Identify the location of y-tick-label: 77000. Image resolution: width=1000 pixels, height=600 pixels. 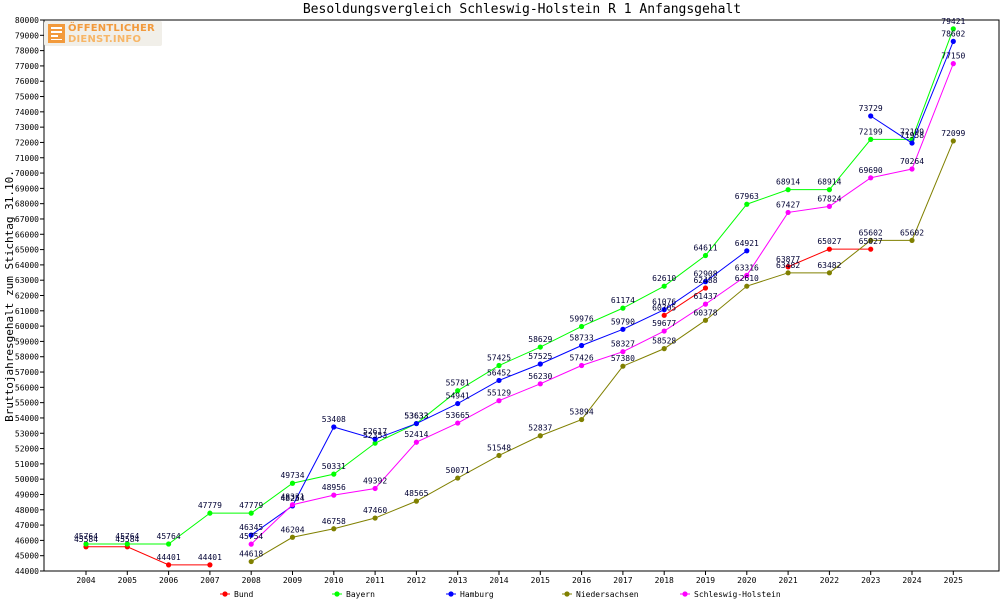
(27, 66).